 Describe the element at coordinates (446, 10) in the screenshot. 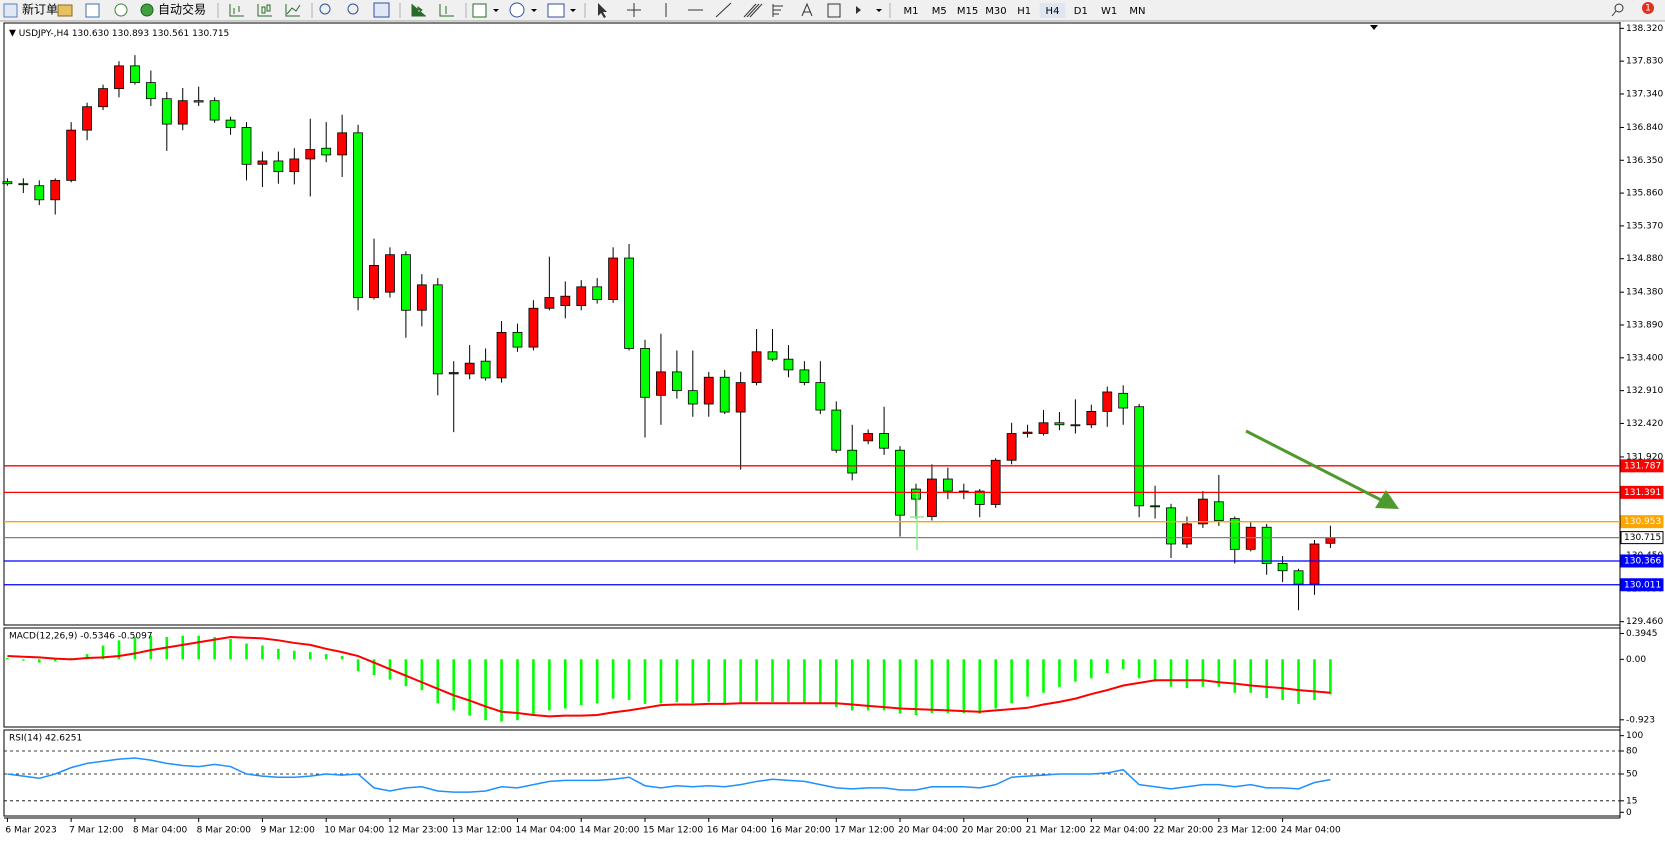

I see `shift-icon` at that location.